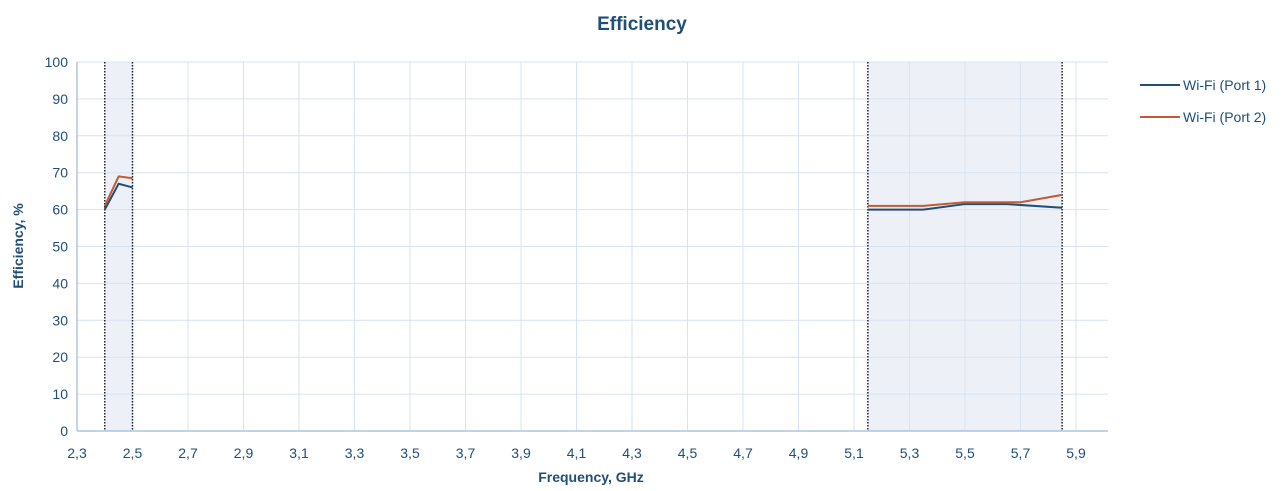 This screenshot has width=1284, height=491. What do you see at coordinates (60, 357) in the screenshot?
I see `y-tick-label: 20` at bounding box center [60, 357].